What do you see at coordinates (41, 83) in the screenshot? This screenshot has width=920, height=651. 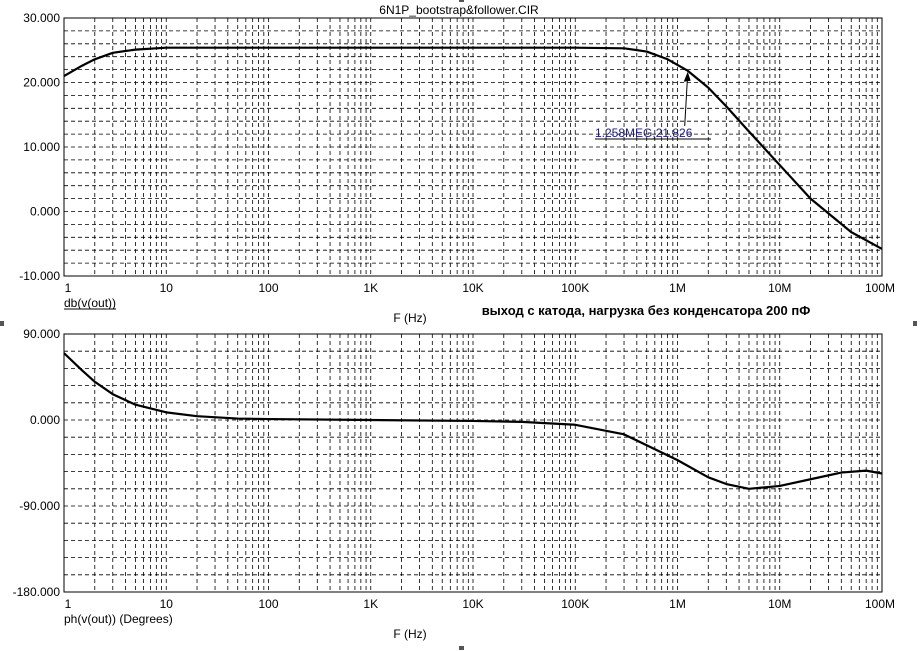 I see `y-tick-label: 20.000` at bounding box center [41, 83].